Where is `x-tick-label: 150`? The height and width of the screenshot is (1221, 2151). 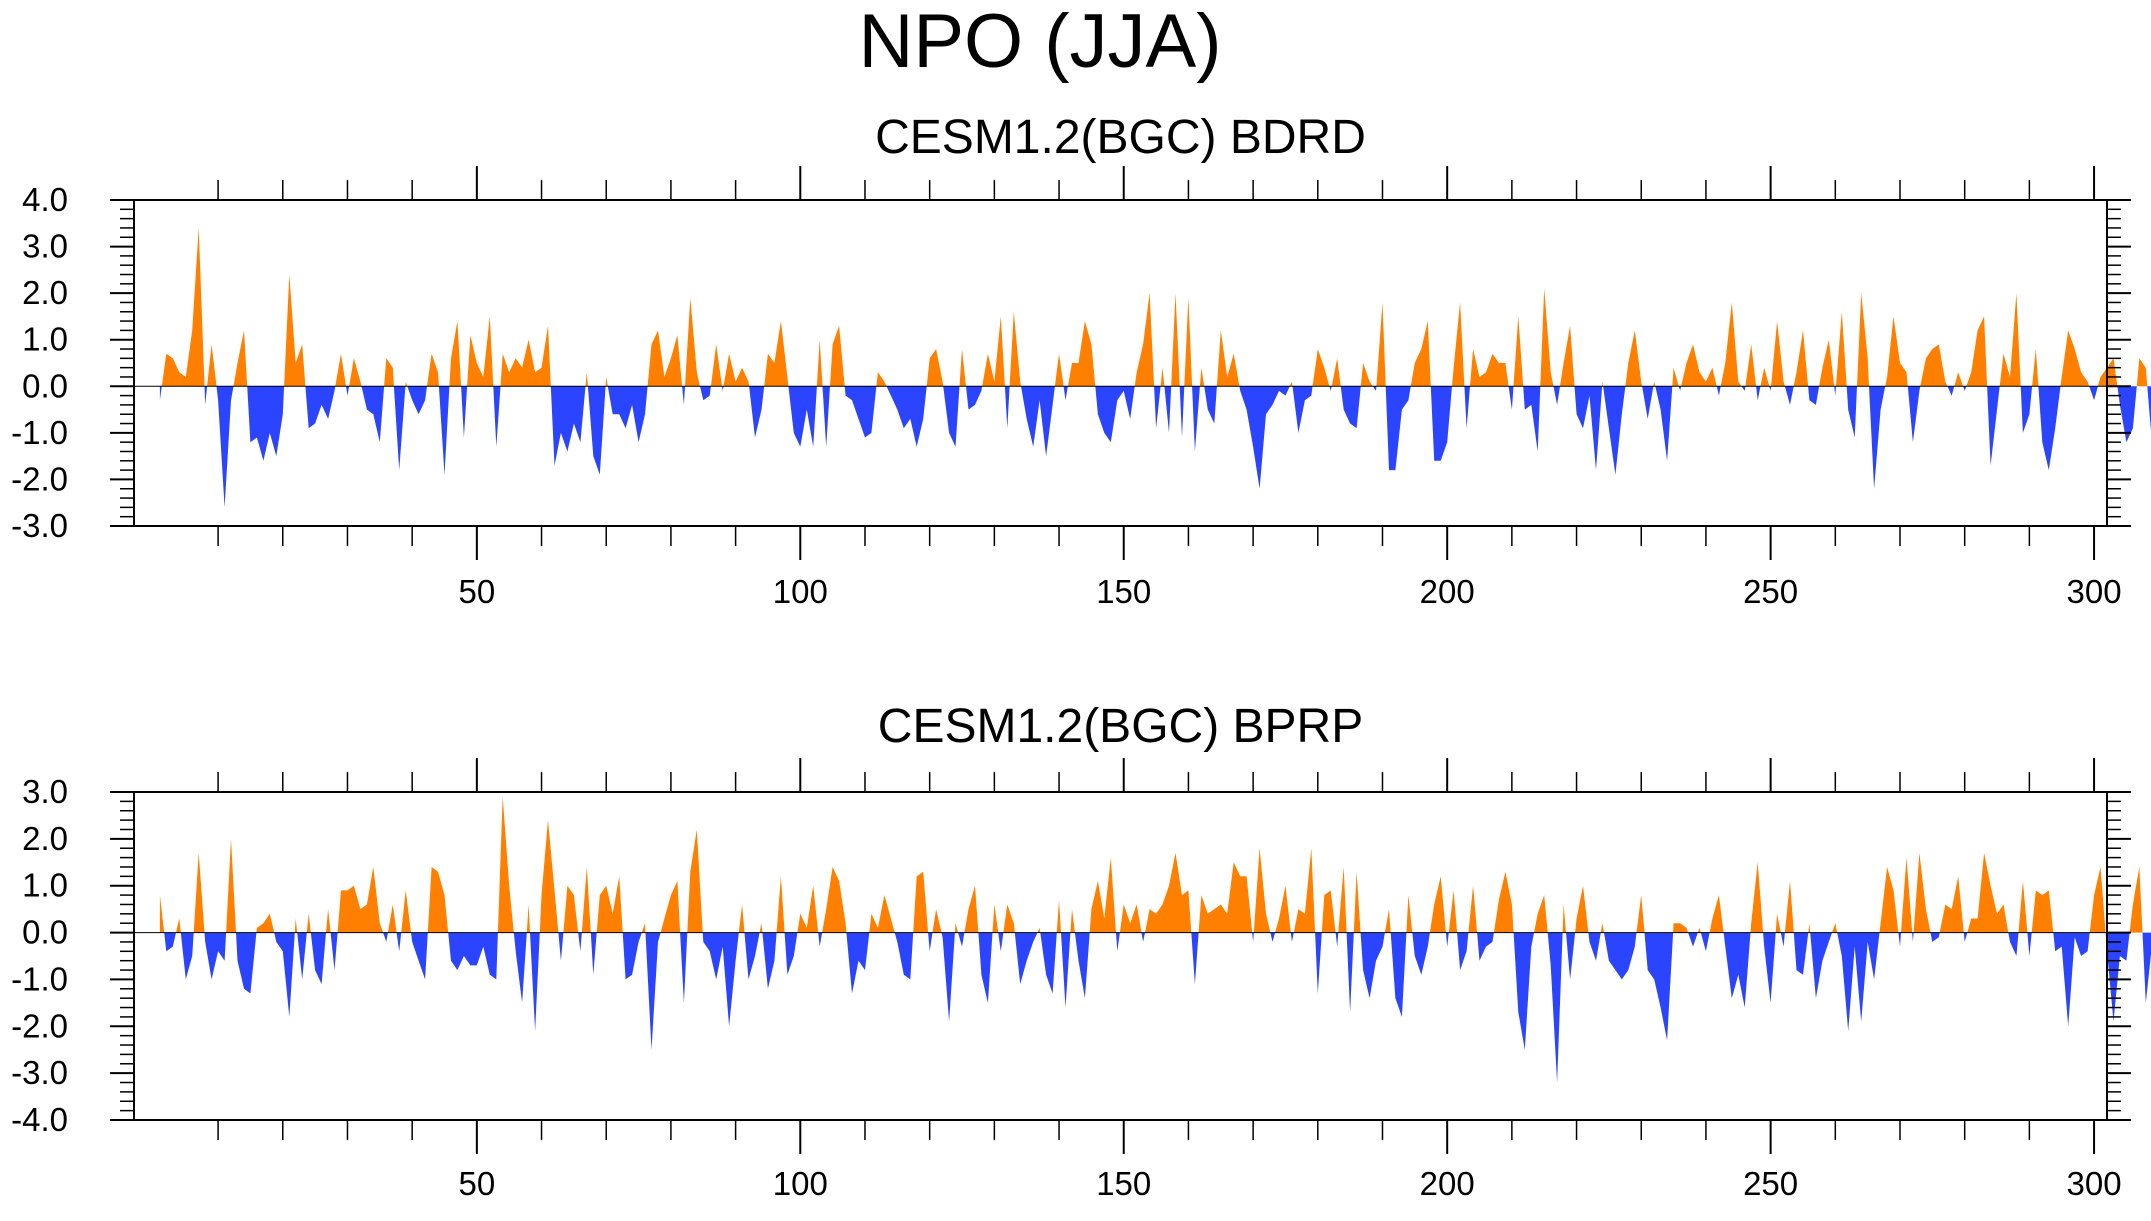
x-tick-label: 150 is located at coordinates (1123, 591).